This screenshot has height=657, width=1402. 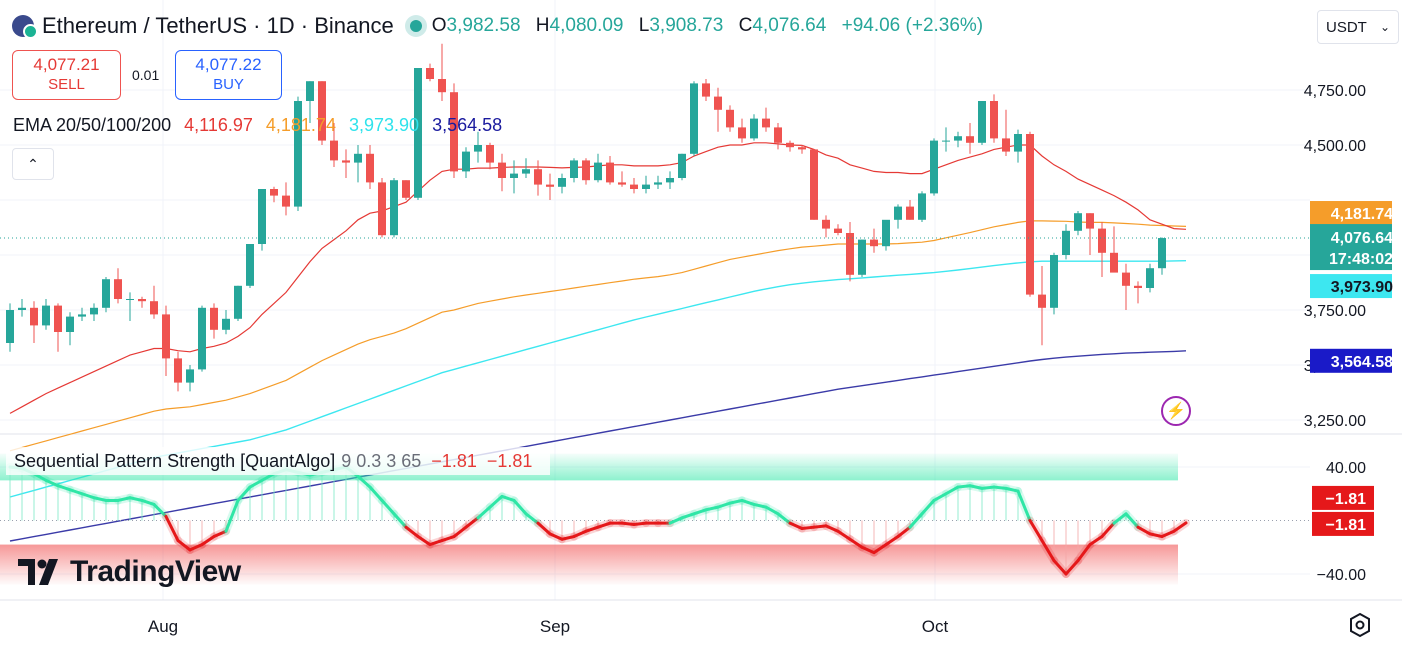 I want to click on buy-button: 4,077.22 BUY, so click(x=228, y=75).